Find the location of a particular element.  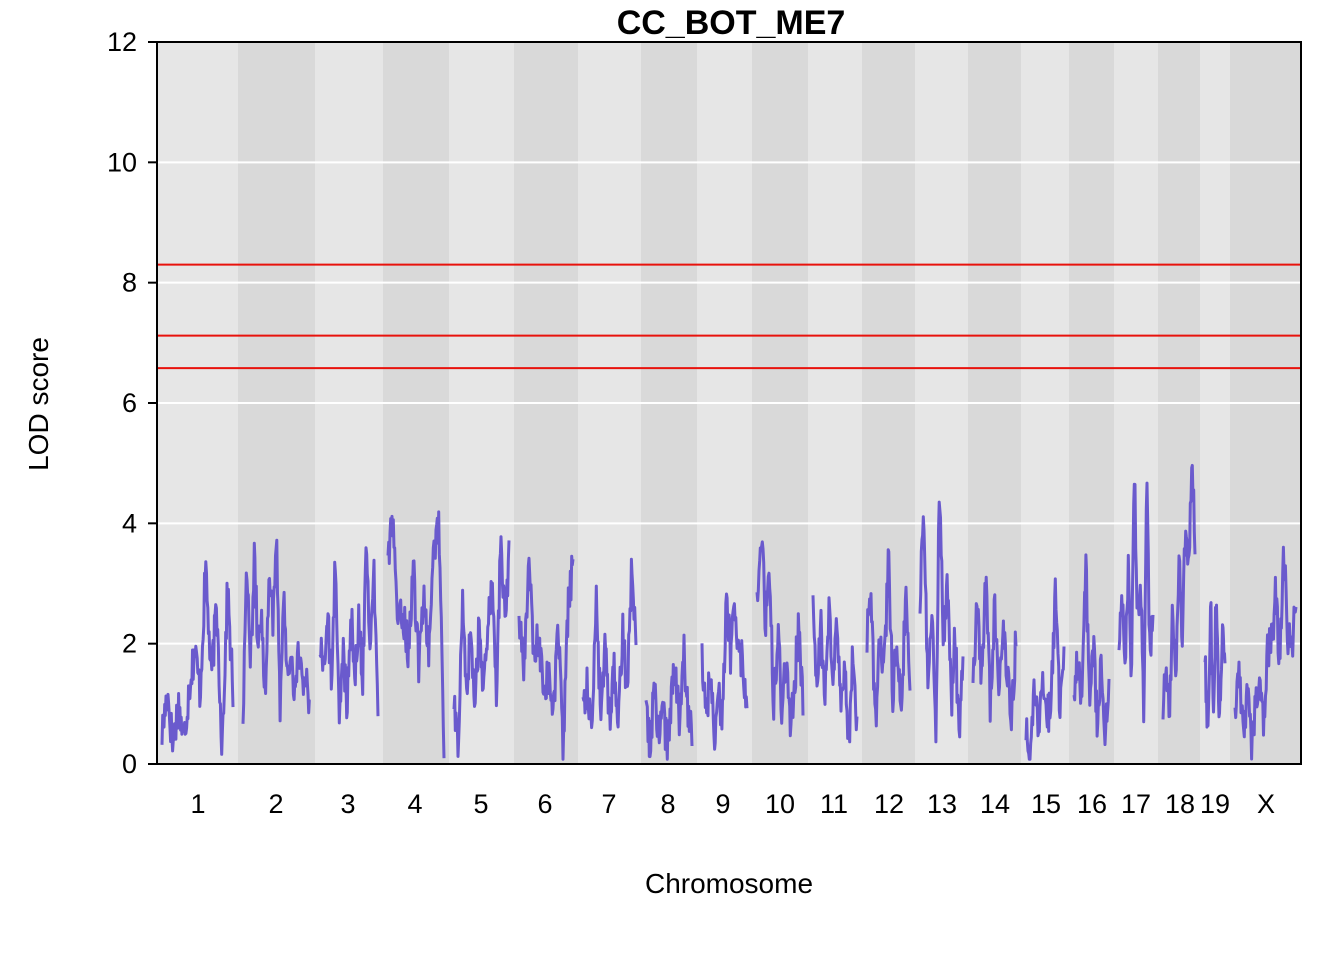

y-tick-label: 12 is located at coordinates (122, 42).